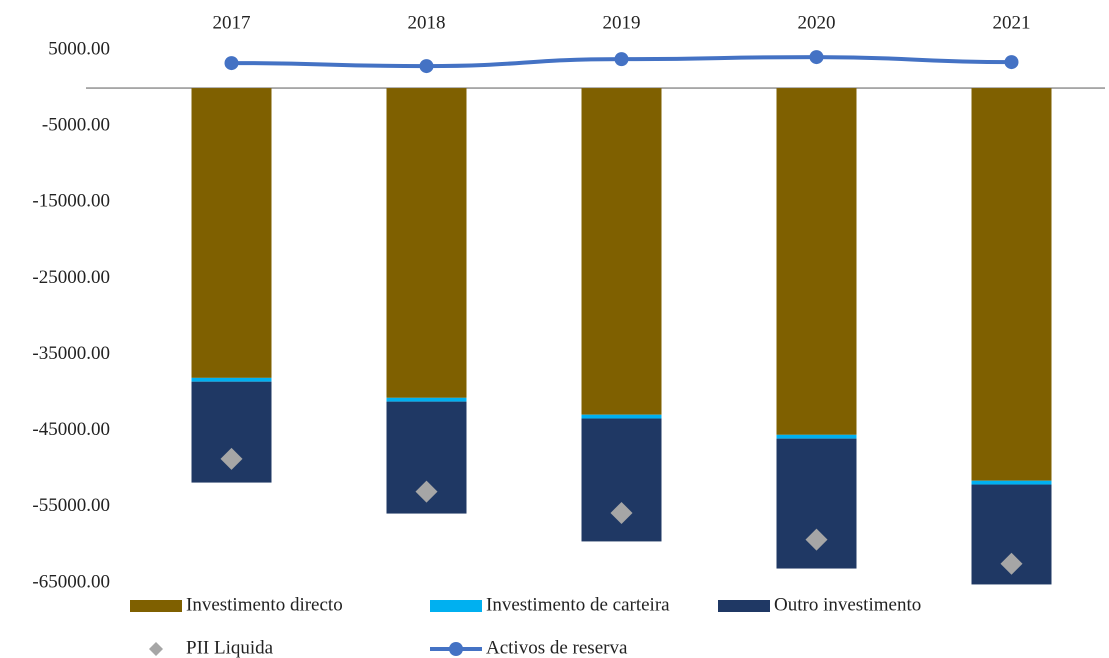 Image resolution: width=1109 pixels, height=658 pixels. I want to click on y-tick-label: -45000.00, so click(71, 429).